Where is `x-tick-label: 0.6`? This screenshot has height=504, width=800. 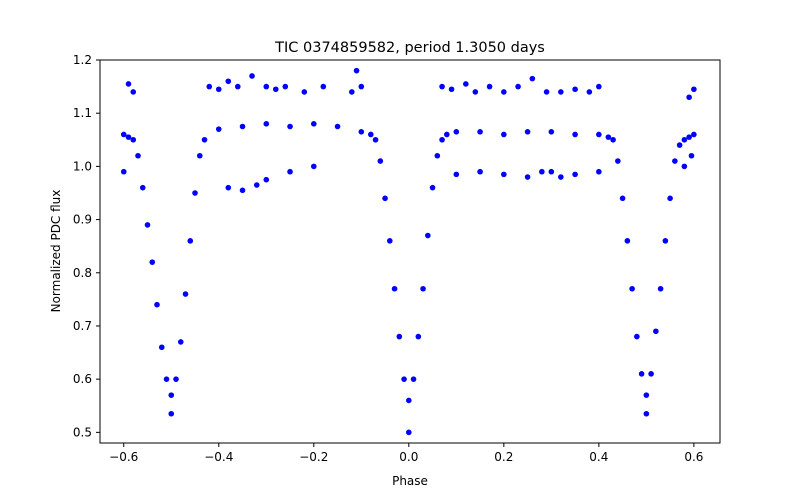
x-tick-label: 0.6 is located at coordinates (693, 457).